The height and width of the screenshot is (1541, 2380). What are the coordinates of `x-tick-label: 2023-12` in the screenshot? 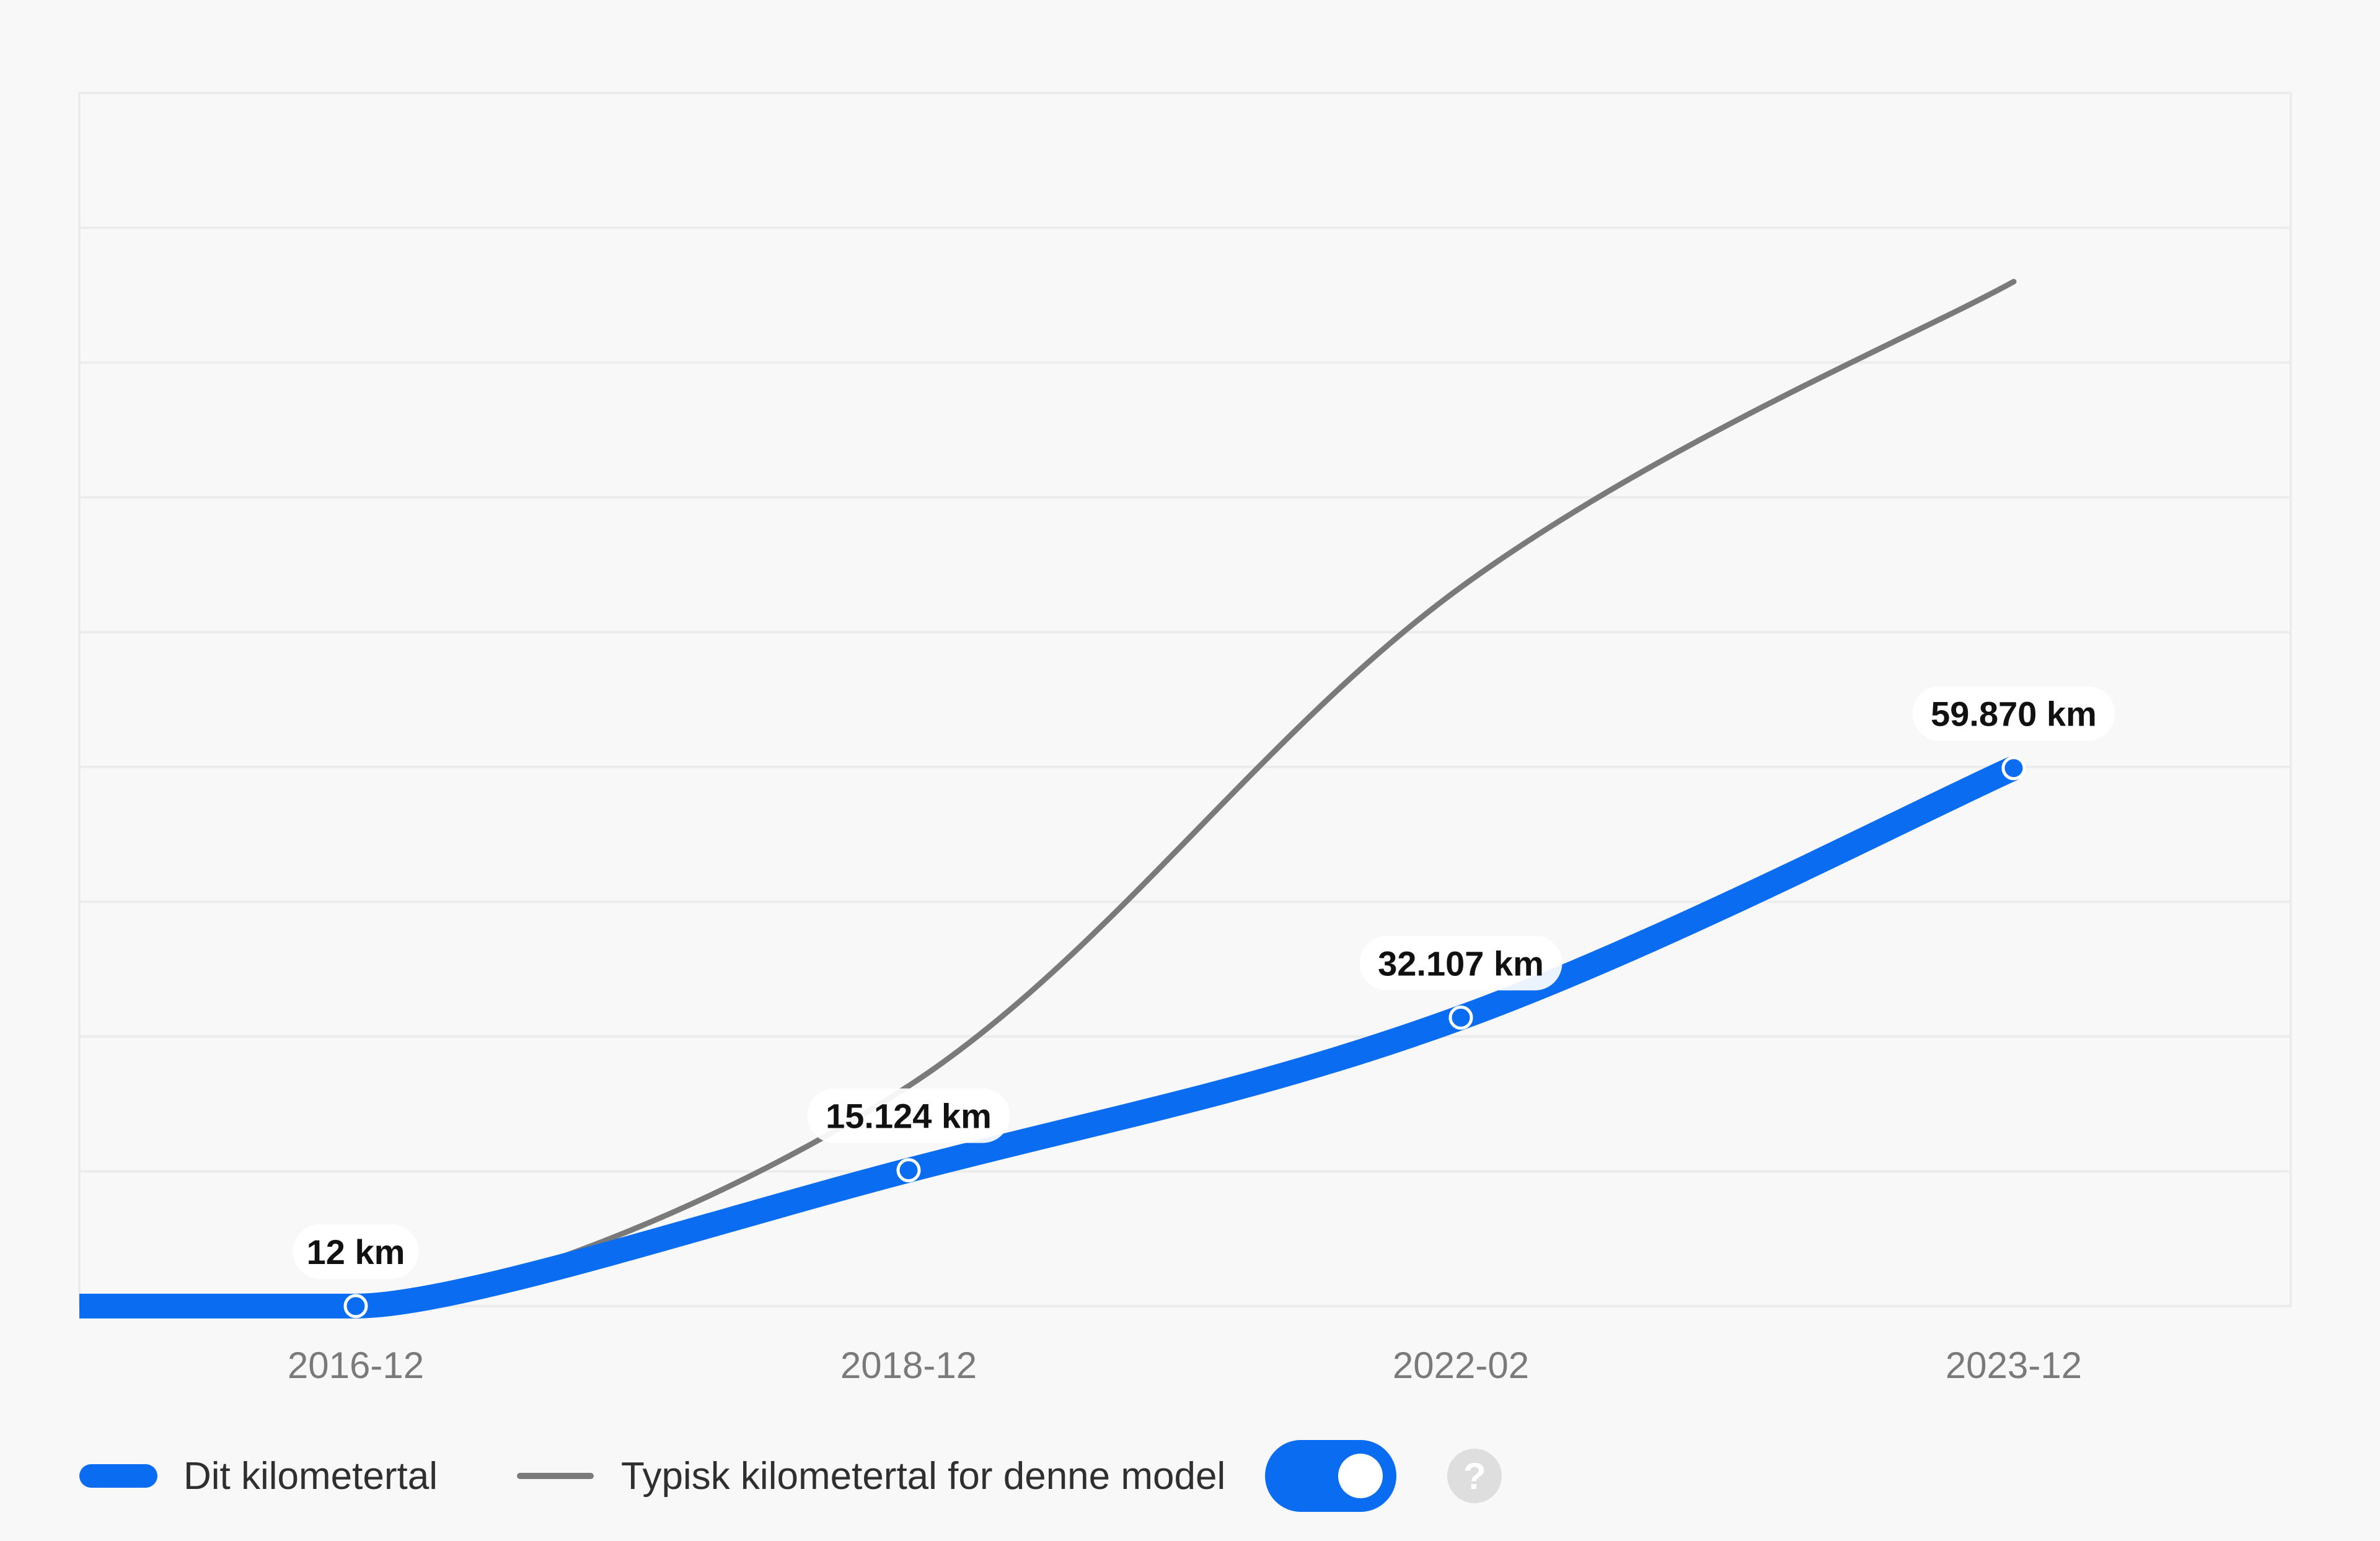 It's located at (2014, 1365).